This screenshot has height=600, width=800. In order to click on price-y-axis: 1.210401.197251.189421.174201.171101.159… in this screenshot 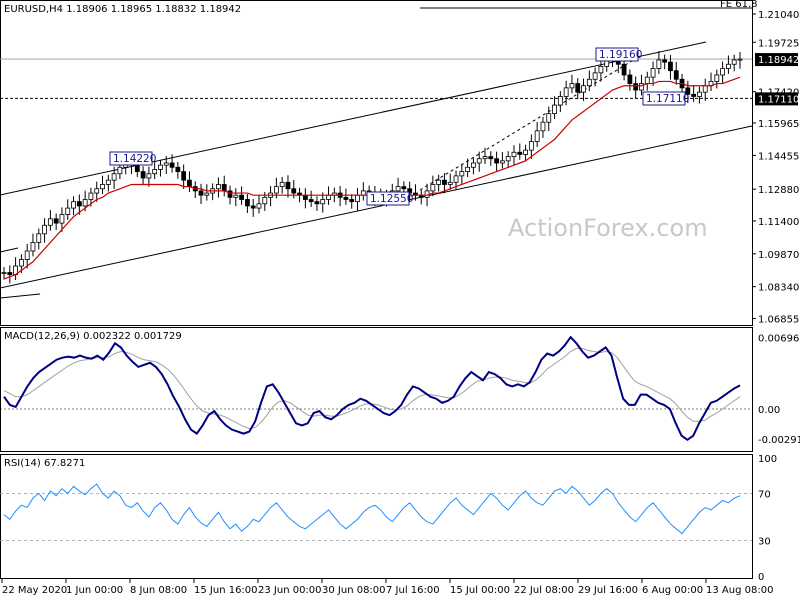, I will do `click(775, 168)`.